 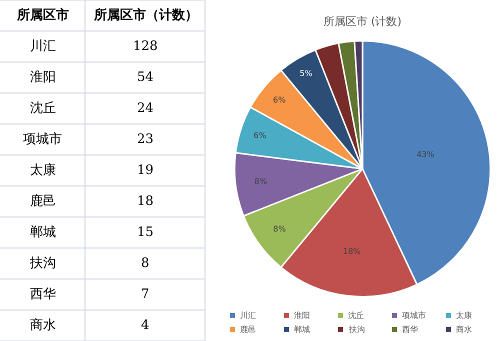 What do you see at coordinates (356, 329) in the screenshot?
I see `legend-label: 扶沟` at bounding box center [356, 329].